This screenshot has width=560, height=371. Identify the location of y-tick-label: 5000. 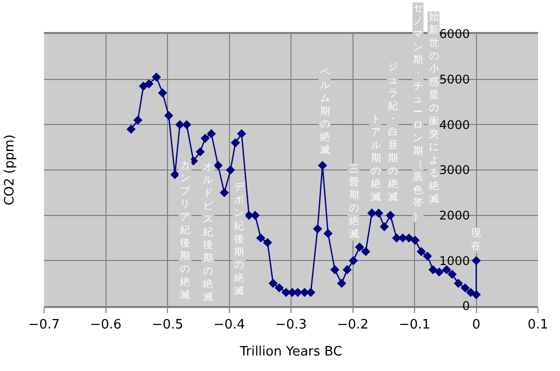
(454, 79).